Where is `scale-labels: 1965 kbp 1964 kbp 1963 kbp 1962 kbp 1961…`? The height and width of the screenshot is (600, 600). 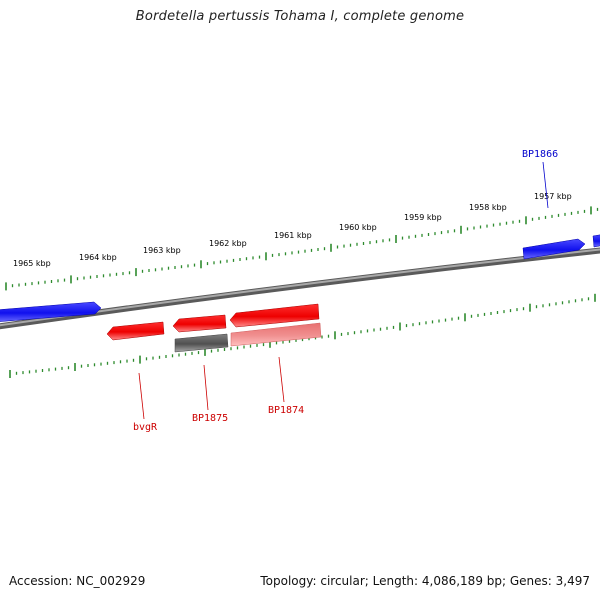 scale-labels: 1965 kbp 1964 kbp 1963 kbp 1962 kbp 1961… is located at coordinates (292, 230).